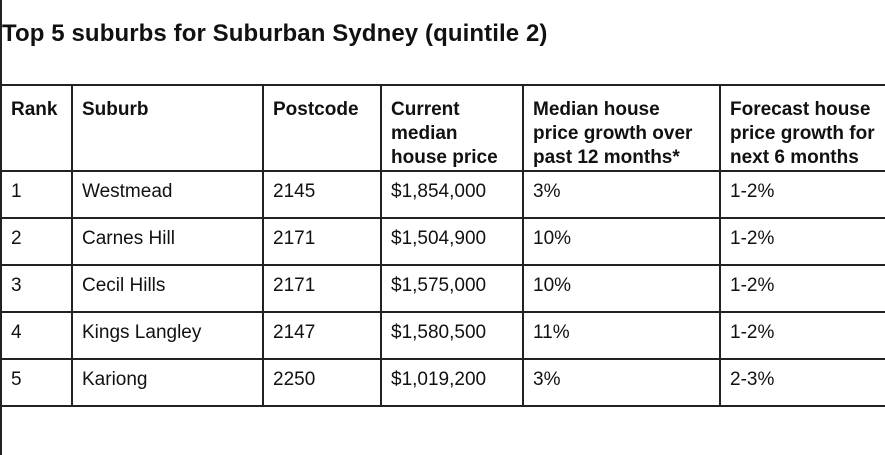 Image resolution: width=885 pixels, height=455 pixels. I want to click on header-postcode: Postcode, so click(322, 128).